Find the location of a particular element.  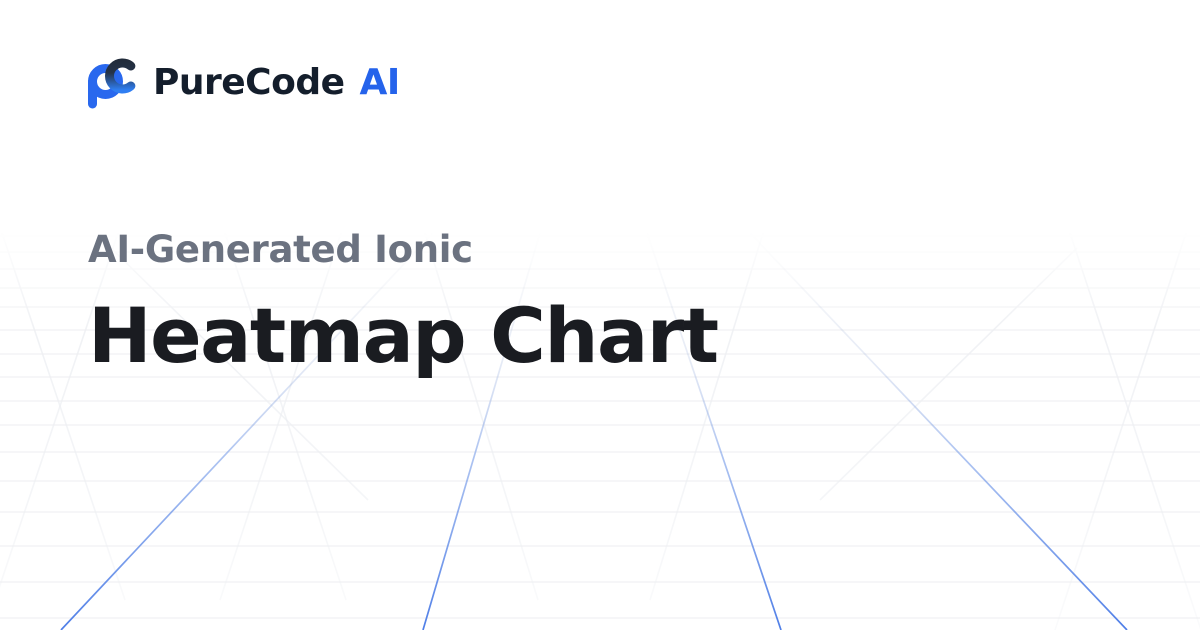

brand-suffix: AI is located at coordinates (380, 82).